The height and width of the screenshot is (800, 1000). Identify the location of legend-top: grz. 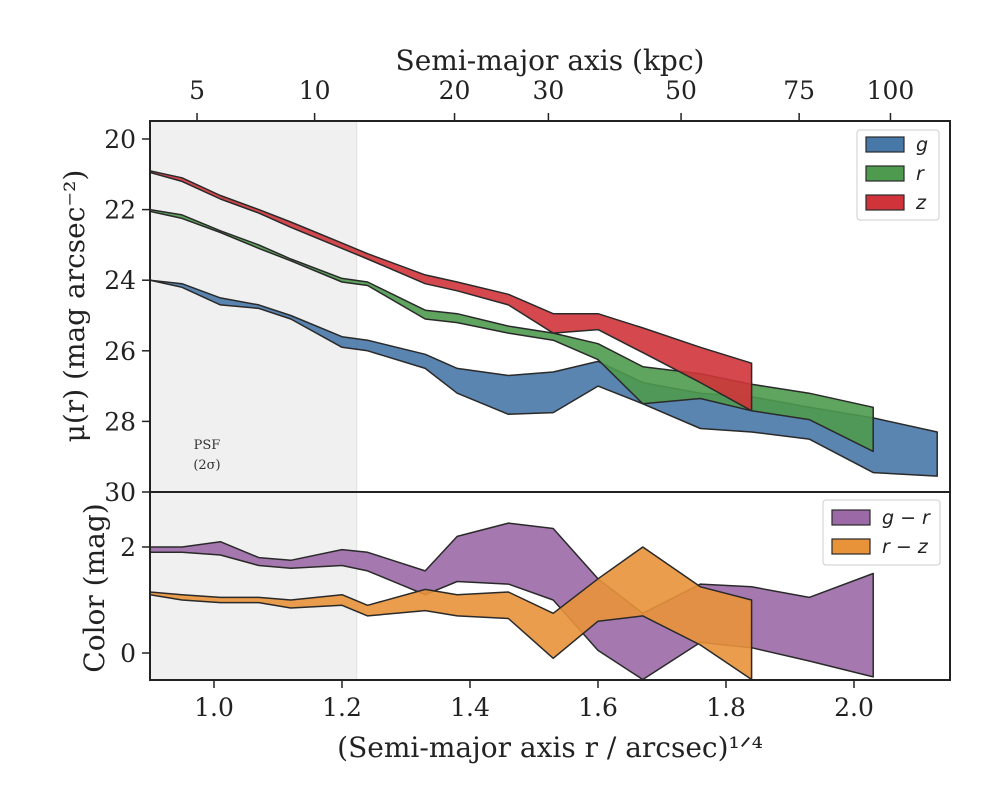
(898, 175).